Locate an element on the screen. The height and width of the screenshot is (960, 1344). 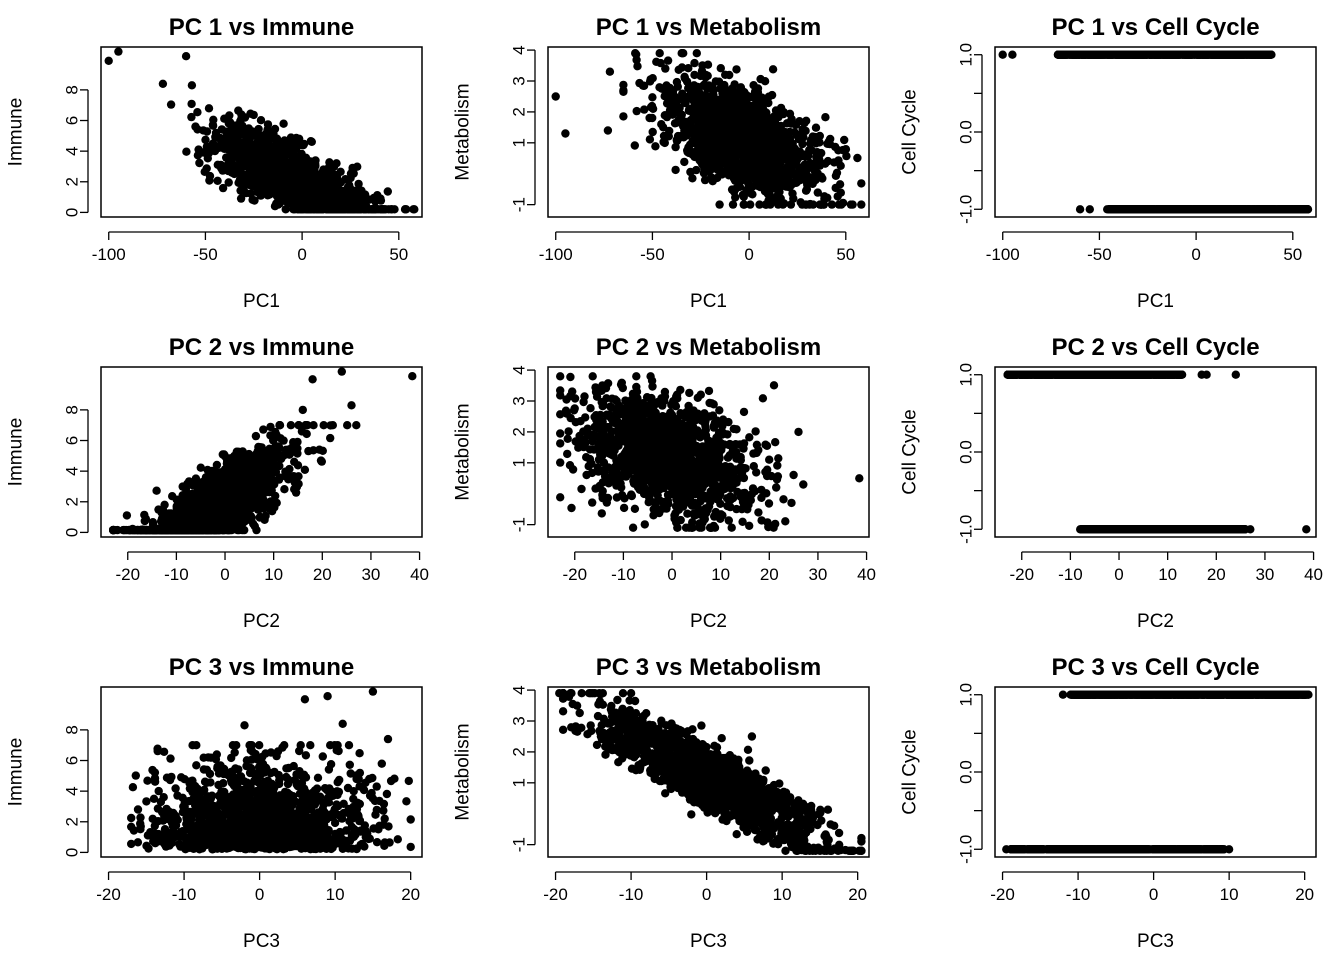
x-axis-label: PC1 is located at coordinates (1155, 301).